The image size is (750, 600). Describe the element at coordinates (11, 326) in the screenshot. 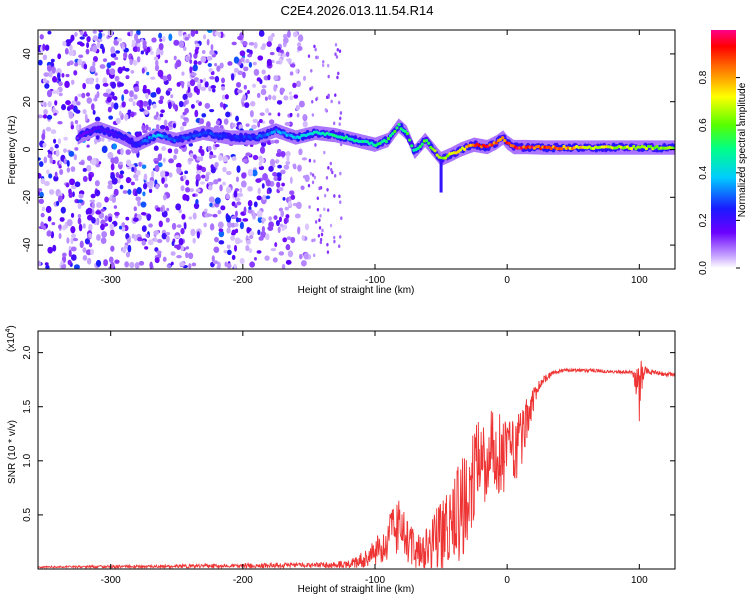

I see `snr-scale-close: )` at that location.